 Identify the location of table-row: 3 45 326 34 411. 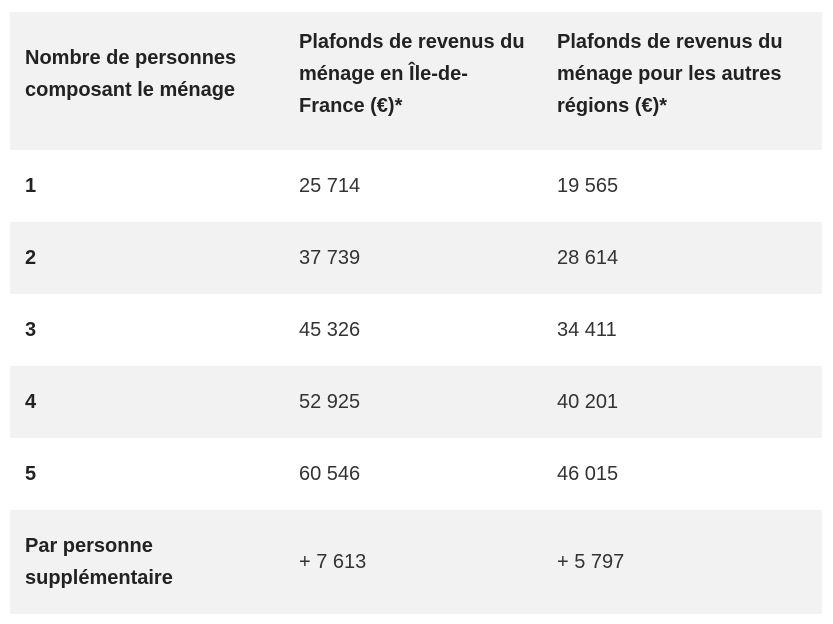
(416, 330).